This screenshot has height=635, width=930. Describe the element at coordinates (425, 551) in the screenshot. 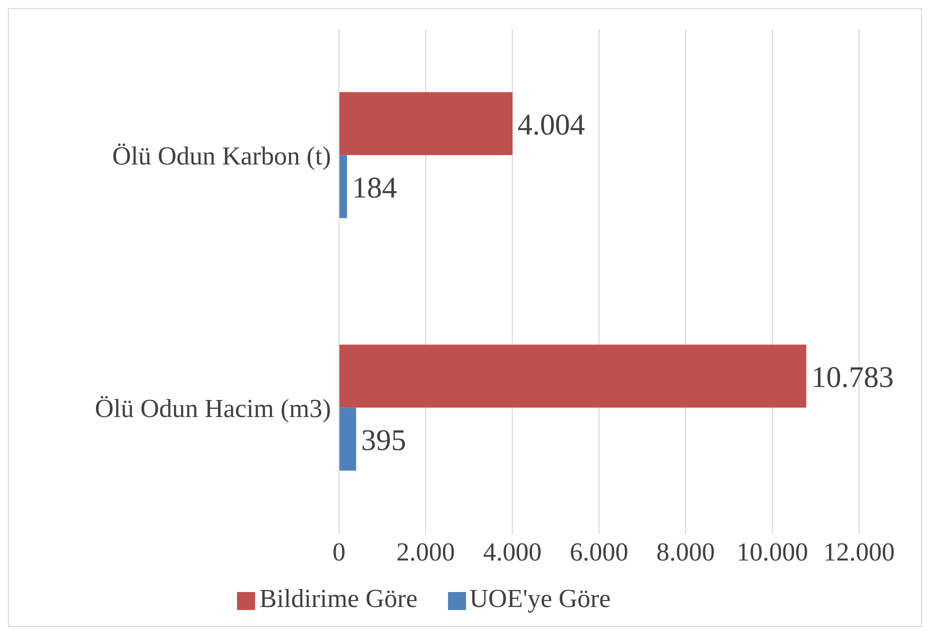

I see `x-tick-label: 2.000` at that location.